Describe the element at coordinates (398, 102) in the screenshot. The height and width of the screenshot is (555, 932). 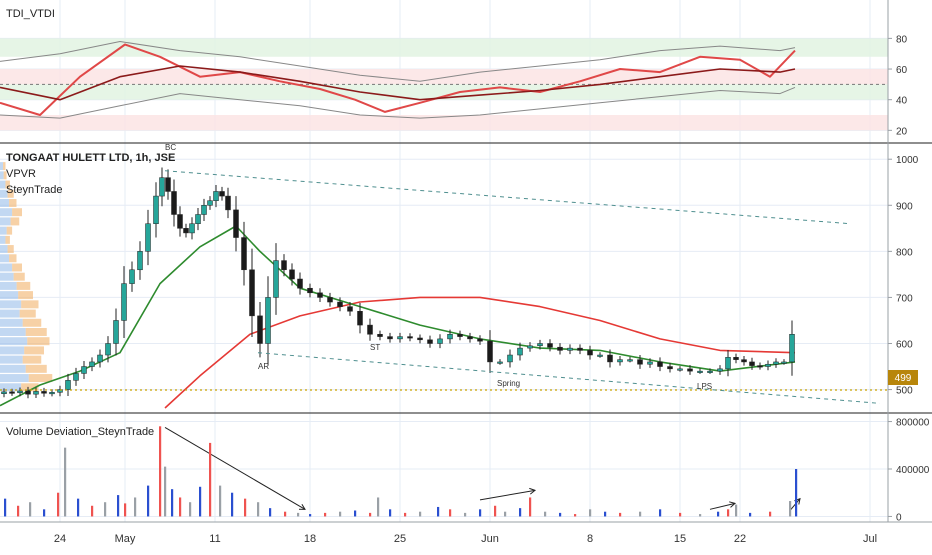
I see `tdi-lower-band` at that location.